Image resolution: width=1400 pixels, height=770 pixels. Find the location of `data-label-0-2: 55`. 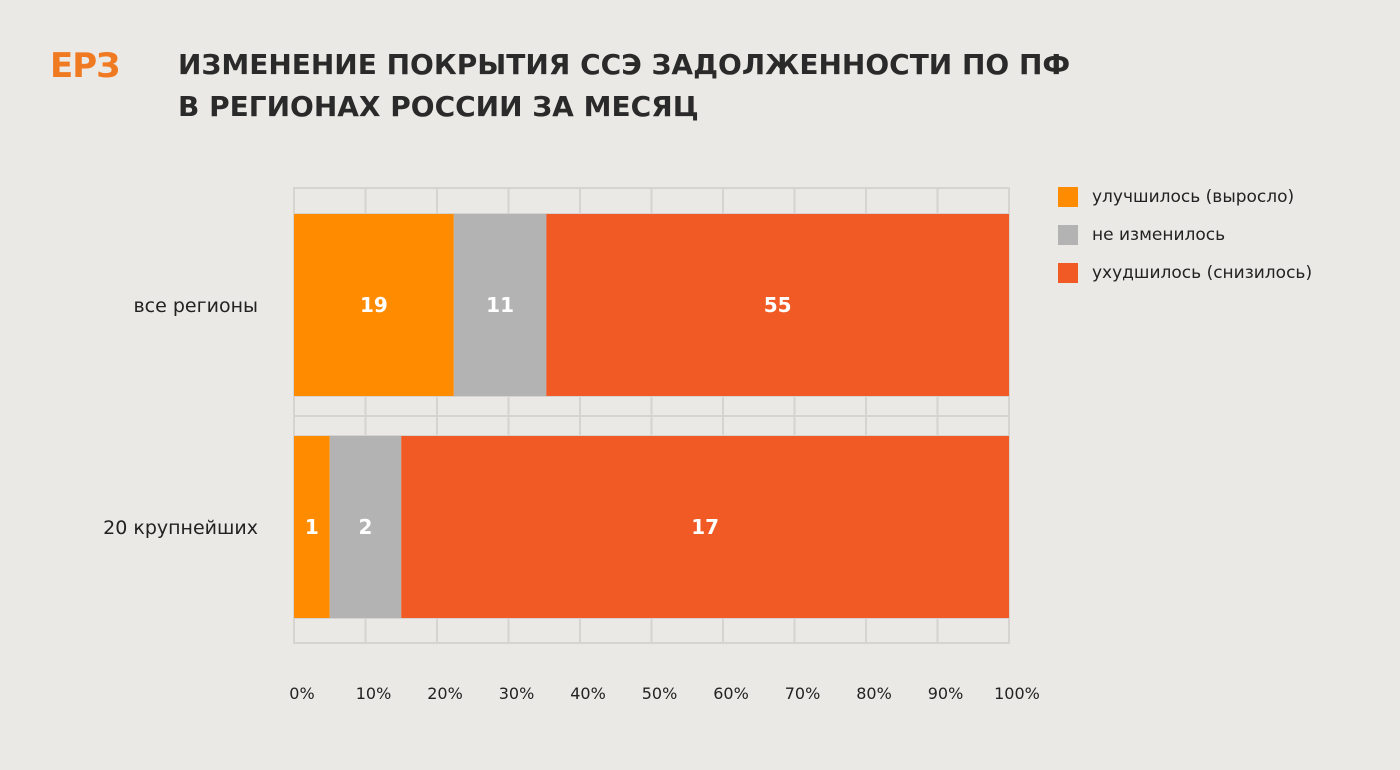

data-label-0-2: 55 is located at coordinates (778, 305).